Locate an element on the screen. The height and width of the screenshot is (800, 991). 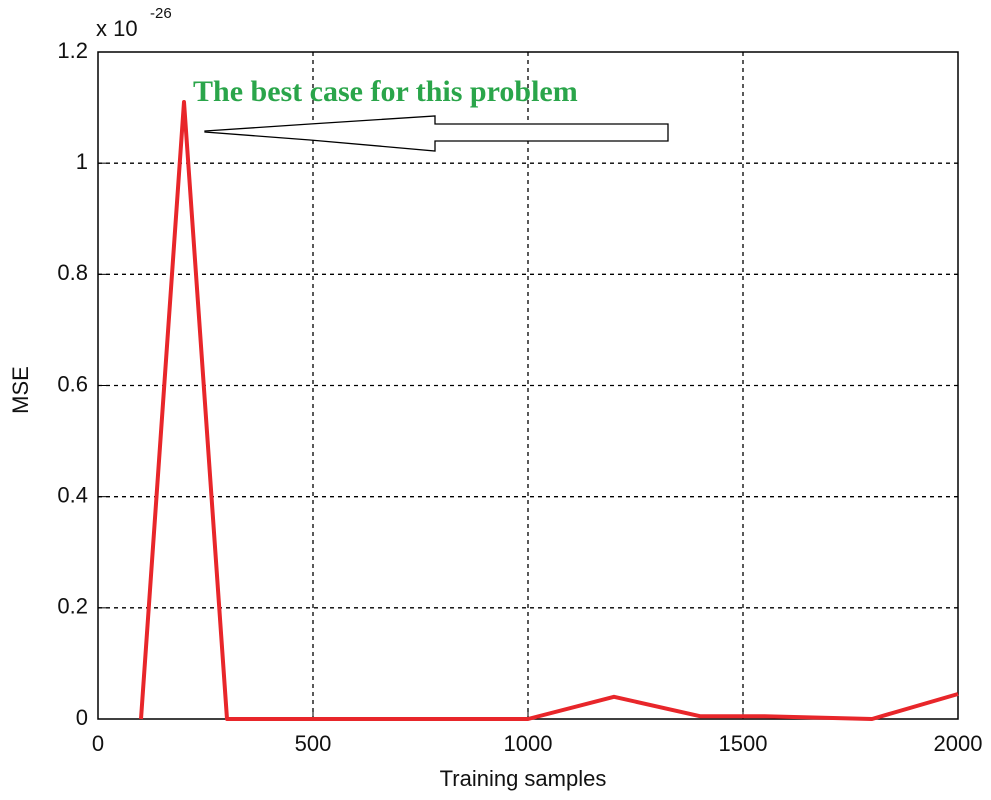
x-tick-label: 1500 is located at coordinates (743, 743).